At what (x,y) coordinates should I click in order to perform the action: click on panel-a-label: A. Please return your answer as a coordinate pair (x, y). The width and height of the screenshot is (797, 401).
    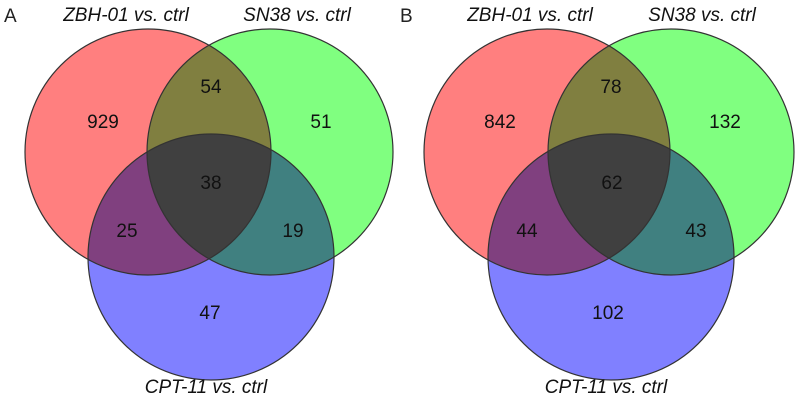
    Looking at the image, I should click on (10, 16).